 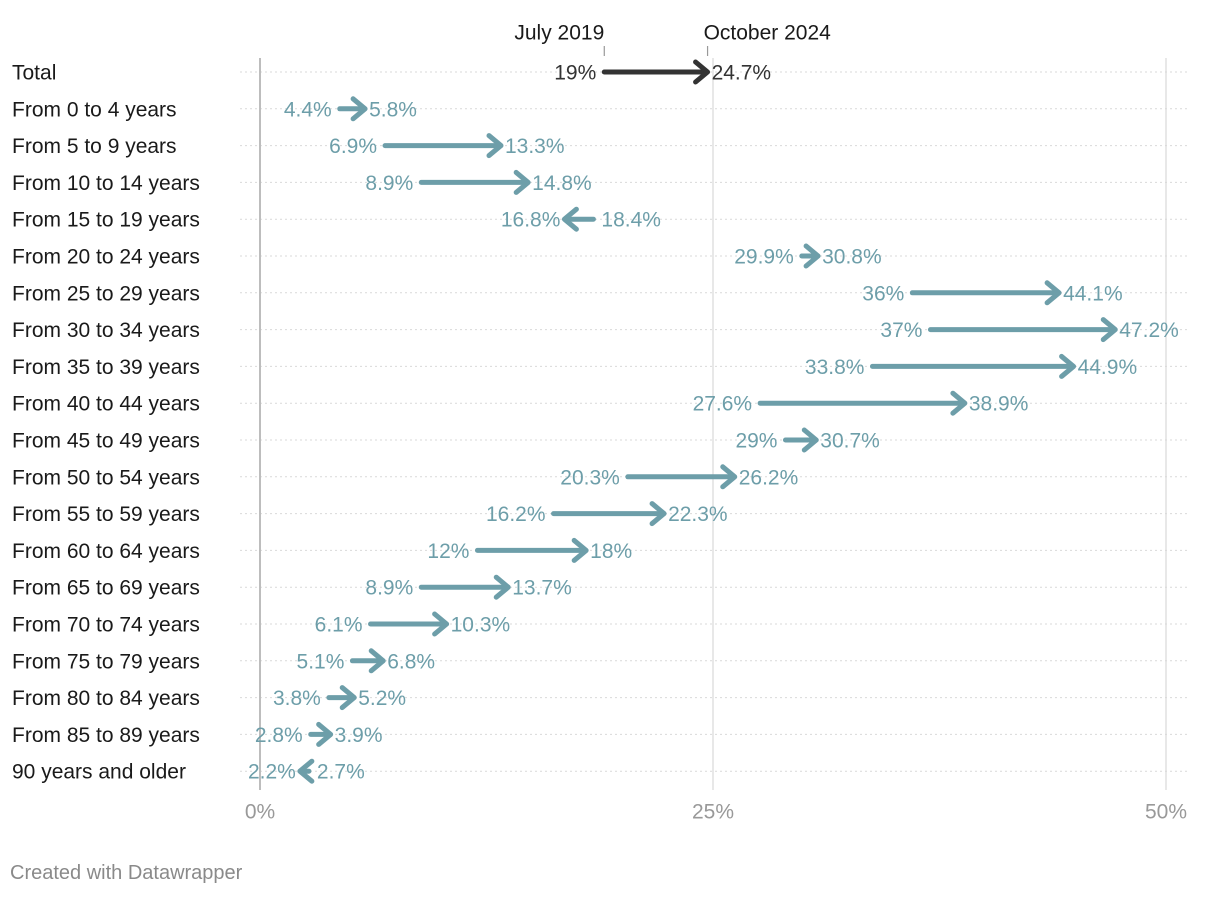 What do you see at coordinates (106, 404) in the screenshot?
I see `category-label: From 40 to 44 years` at bounding box center [106, 404].